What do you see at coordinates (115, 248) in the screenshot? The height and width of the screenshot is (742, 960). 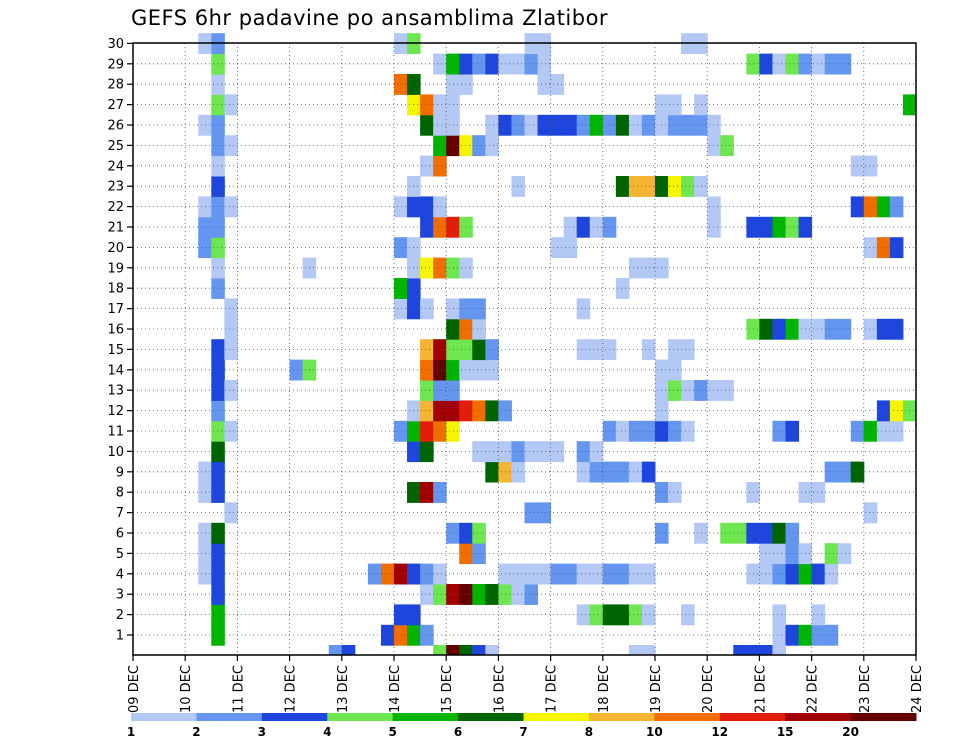 I see `y-tick-label: 20` at bounding box center [115, 248].